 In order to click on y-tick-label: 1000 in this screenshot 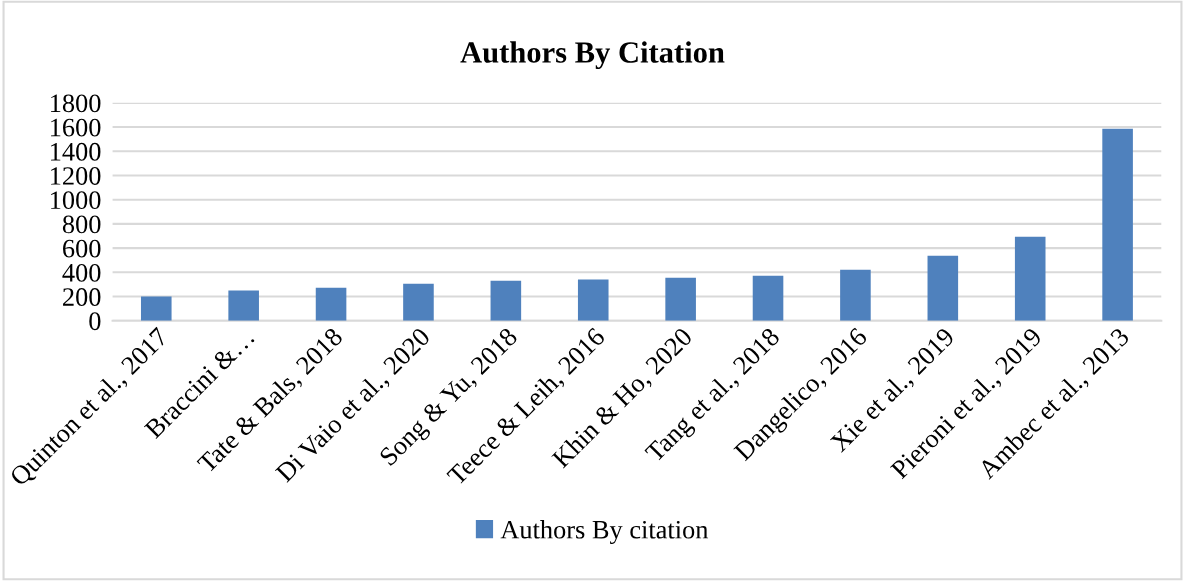, I will do `click(76, 200)`.